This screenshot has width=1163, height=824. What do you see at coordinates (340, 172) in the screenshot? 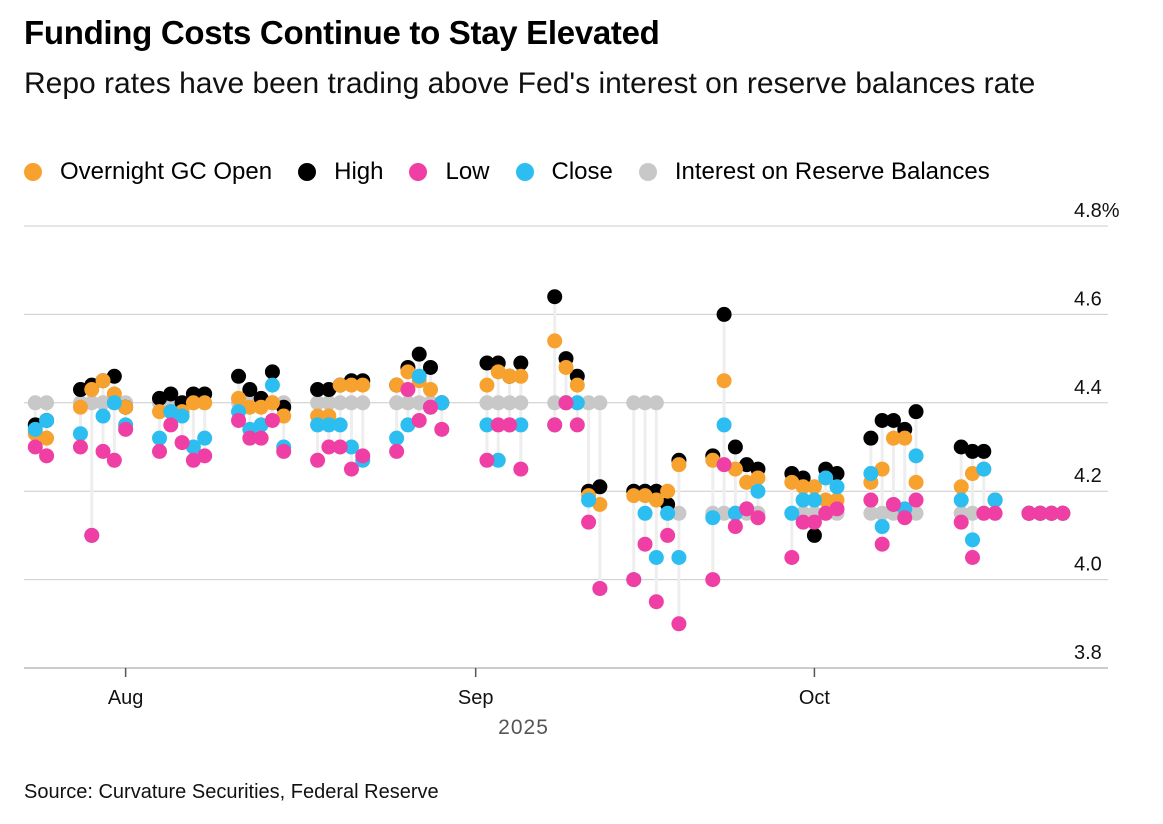
I see `legend-item-high: High` at bounding box center [340, 172].